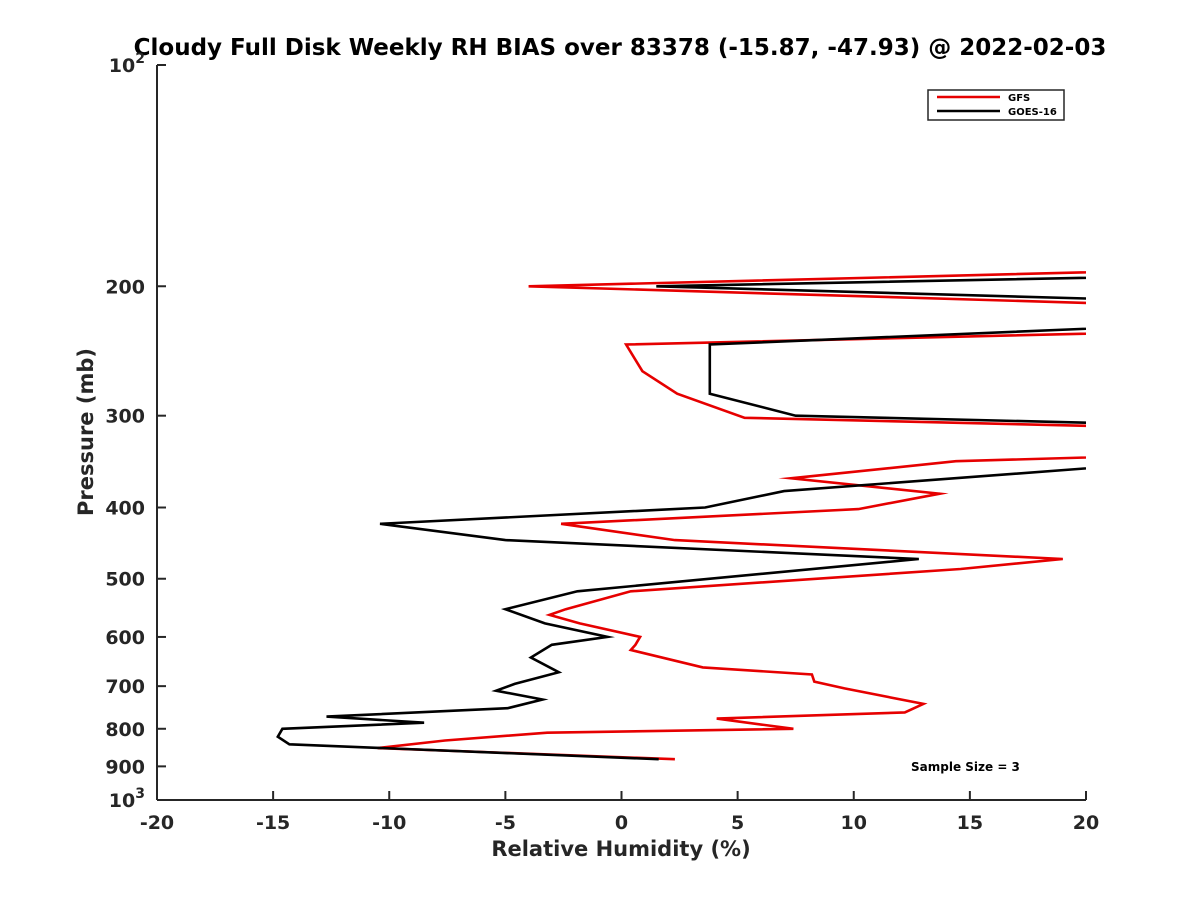 The image size is (1200, 900). I want to click on y-tick-label: 300, so click(125, 417).